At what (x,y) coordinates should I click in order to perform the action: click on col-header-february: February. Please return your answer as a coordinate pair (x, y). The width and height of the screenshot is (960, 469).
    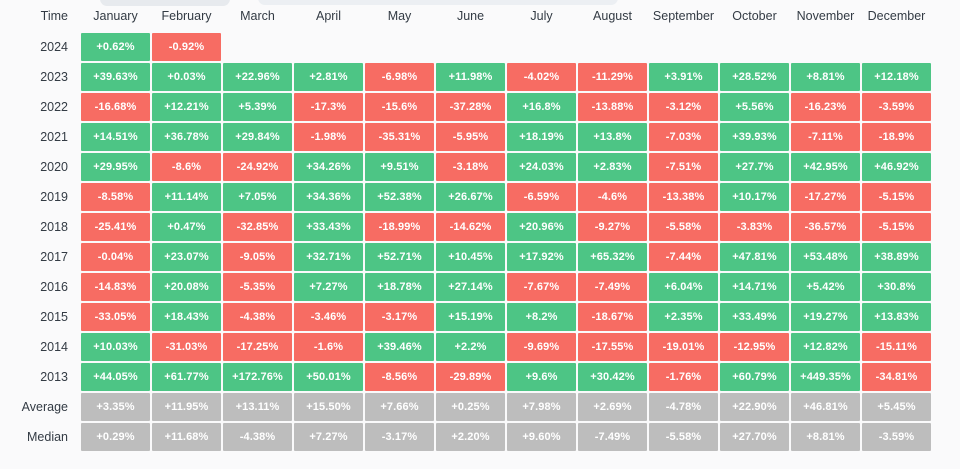
    Looking at the image, I should click on (186, 16).